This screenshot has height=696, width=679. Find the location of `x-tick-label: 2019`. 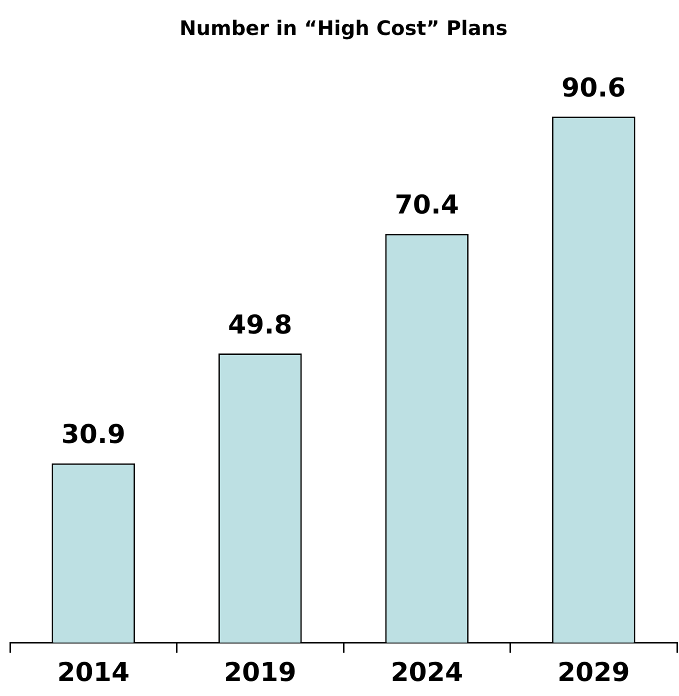

x-tick-label: 2019 is located at coordinates (260, 673).